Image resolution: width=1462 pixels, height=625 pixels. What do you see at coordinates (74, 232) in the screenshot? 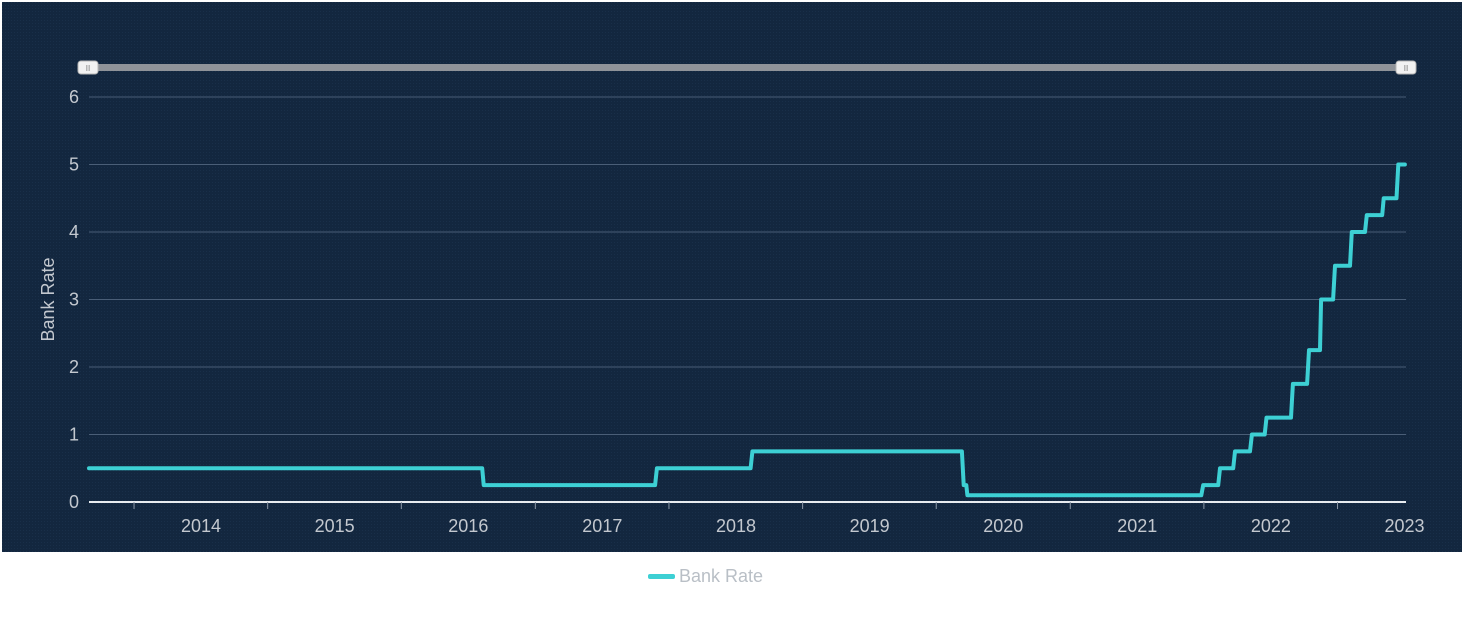
I see `y-tick-label: 4` at bounding box center [74, 232].